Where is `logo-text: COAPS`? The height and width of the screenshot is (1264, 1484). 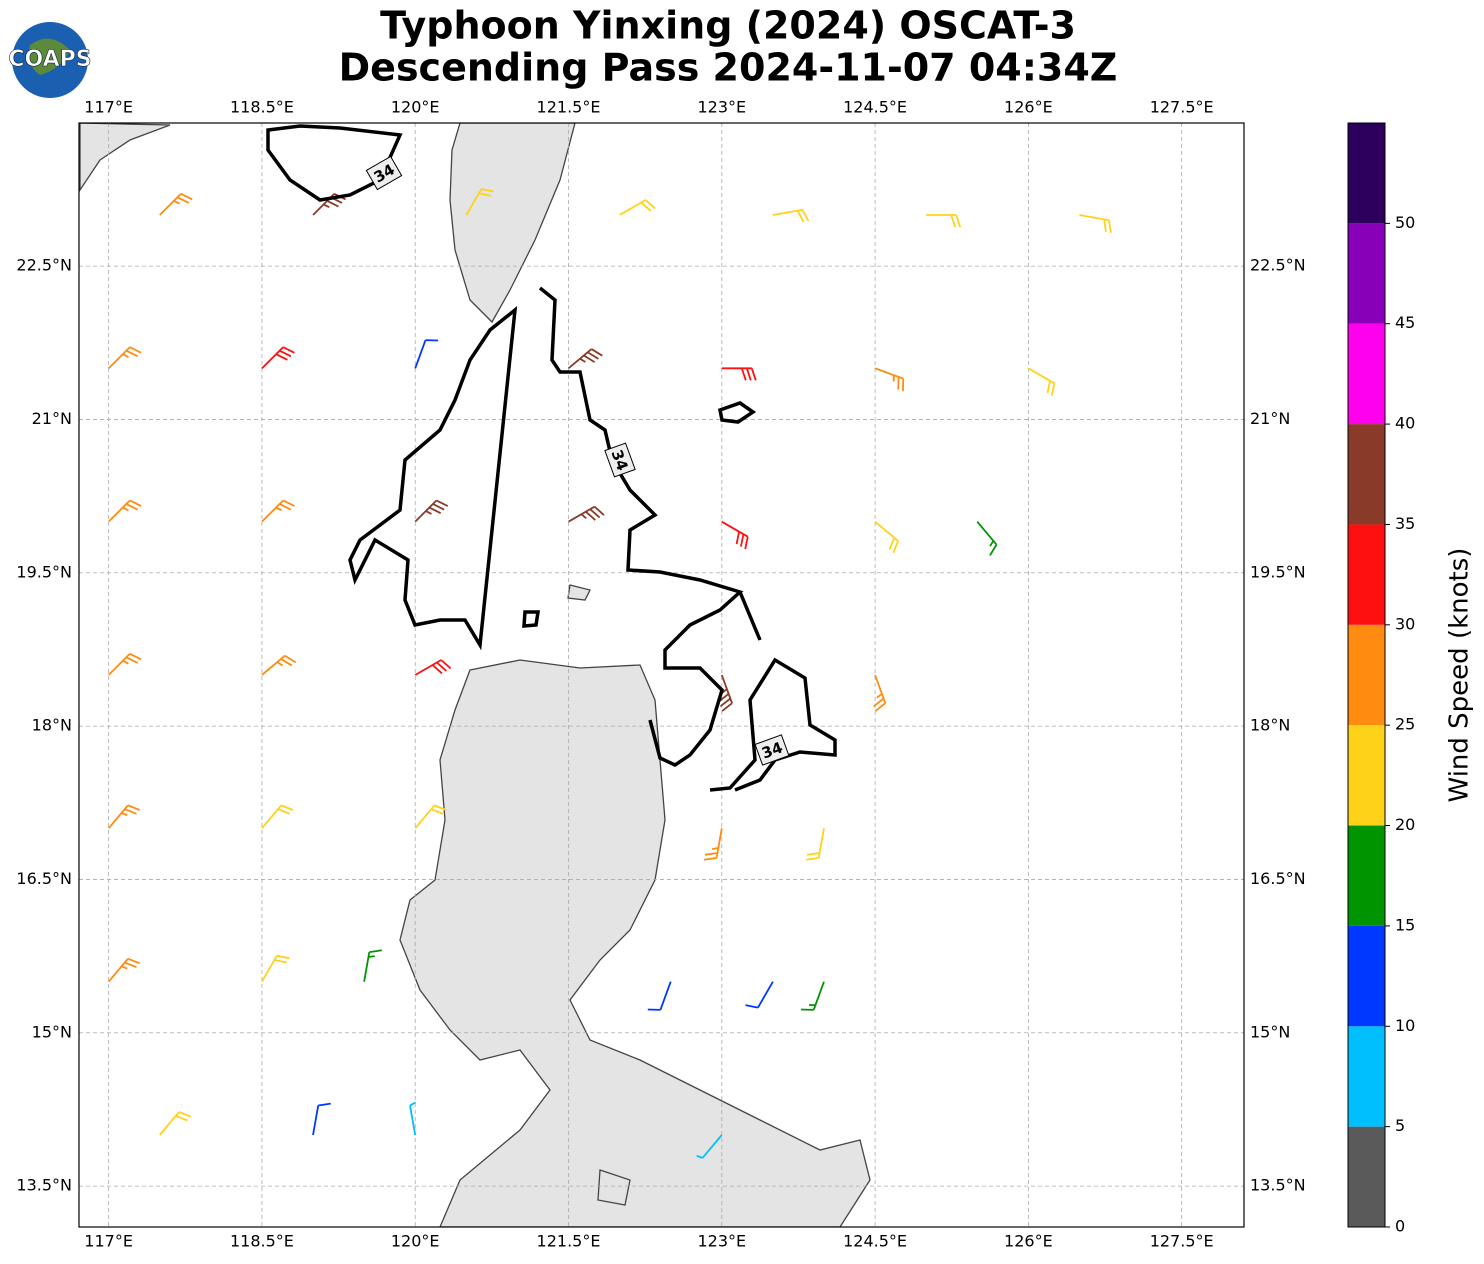
logo-text: COAPS is located at coordinates (49, 59).